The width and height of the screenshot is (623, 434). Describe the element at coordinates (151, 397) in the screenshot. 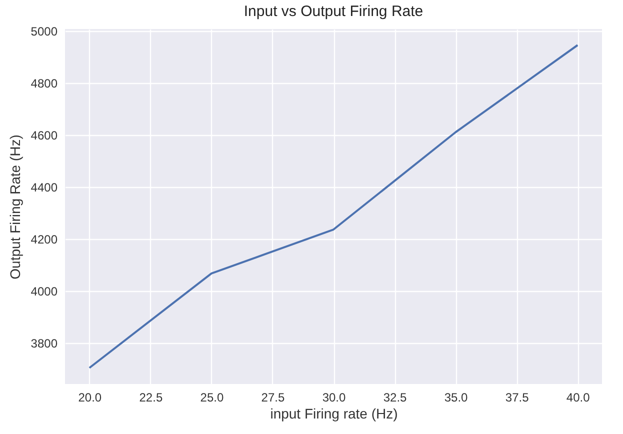

I see `x-tick-label: 22.5` at that location.